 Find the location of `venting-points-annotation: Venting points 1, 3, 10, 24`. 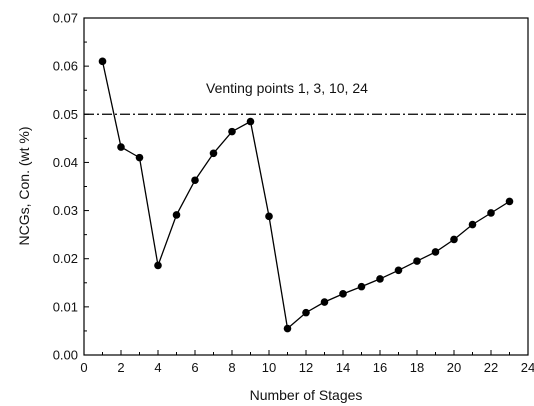

venting-points-annotation: Venting points 1, 3, 10, 24 is located at coordinates (287, 88).